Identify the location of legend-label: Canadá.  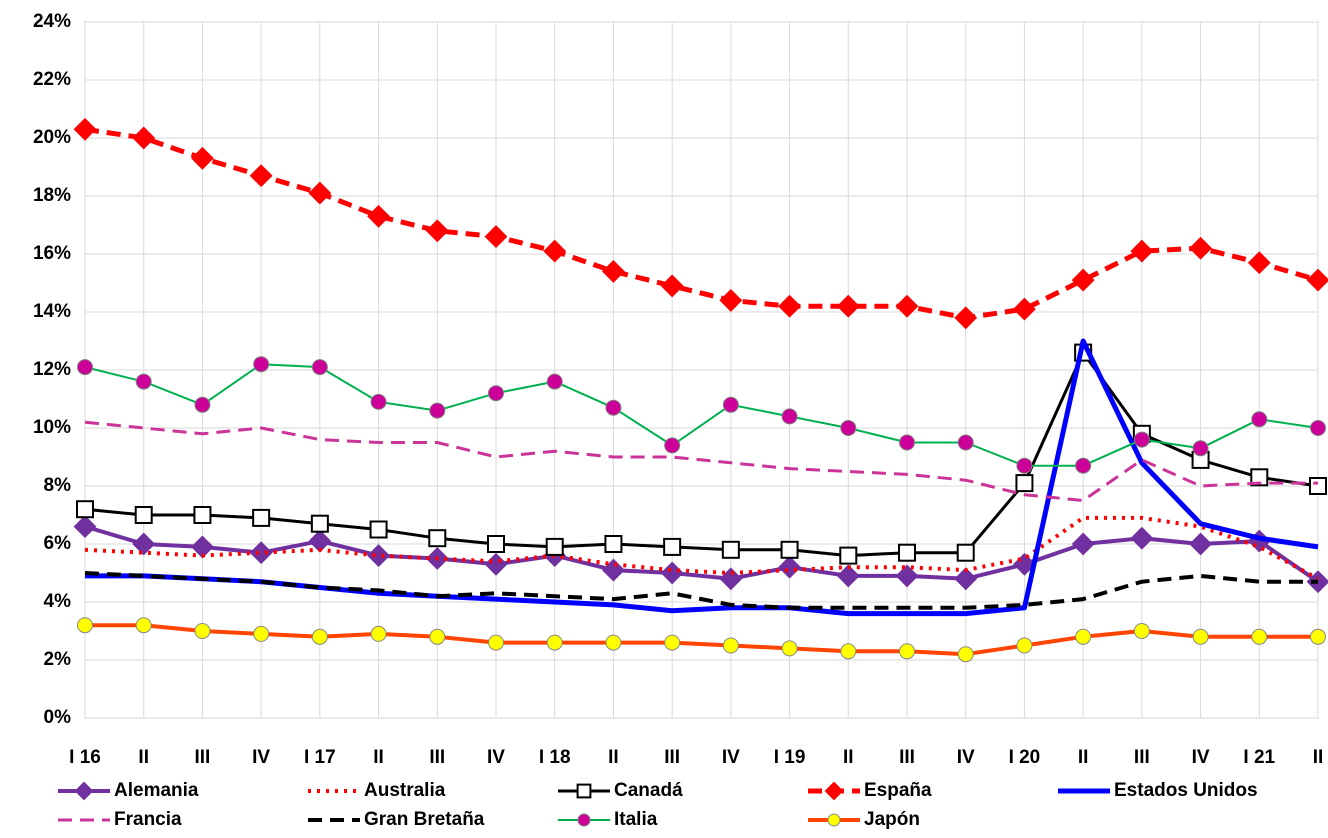
(648, 790).